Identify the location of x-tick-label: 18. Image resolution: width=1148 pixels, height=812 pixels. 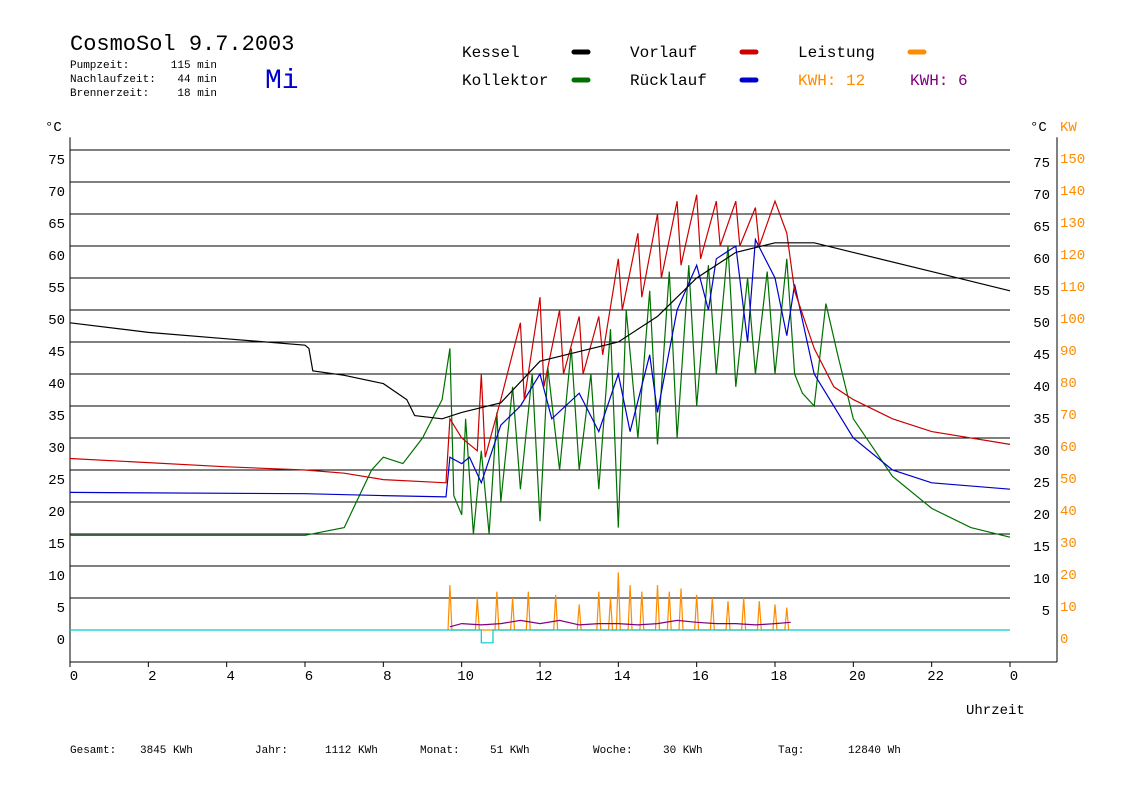
(779, 677).